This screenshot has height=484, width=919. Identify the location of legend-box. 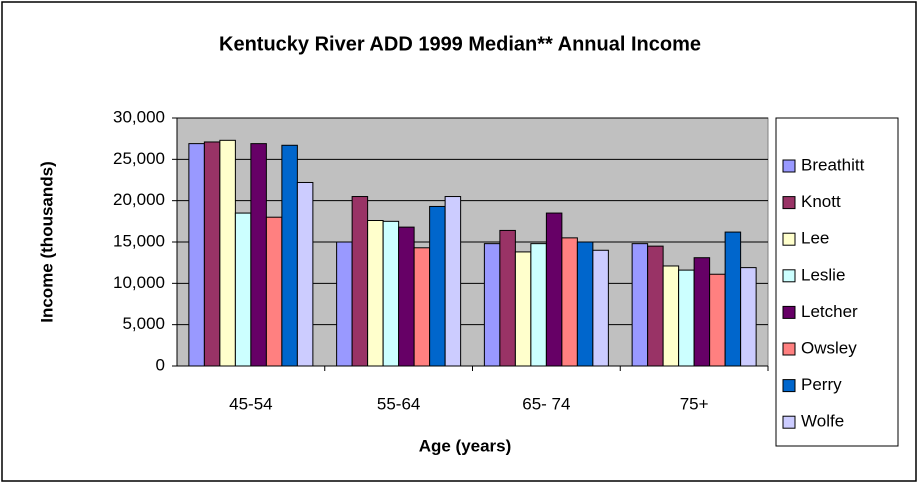
(837, 282).